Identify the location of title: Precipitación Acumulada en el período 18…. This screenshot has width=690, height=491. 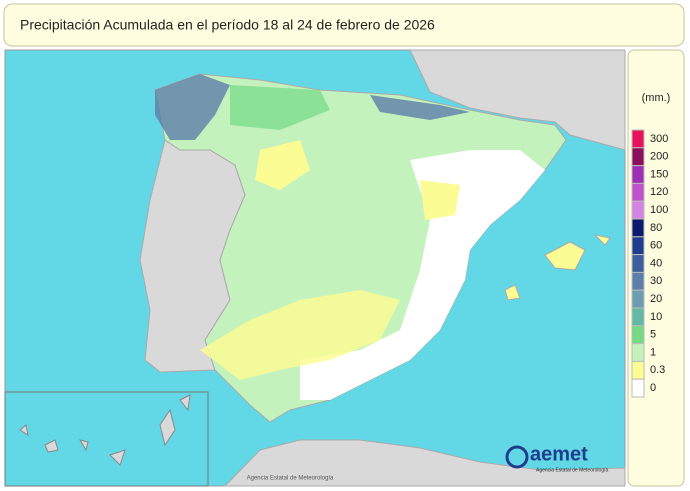
(227, 25).